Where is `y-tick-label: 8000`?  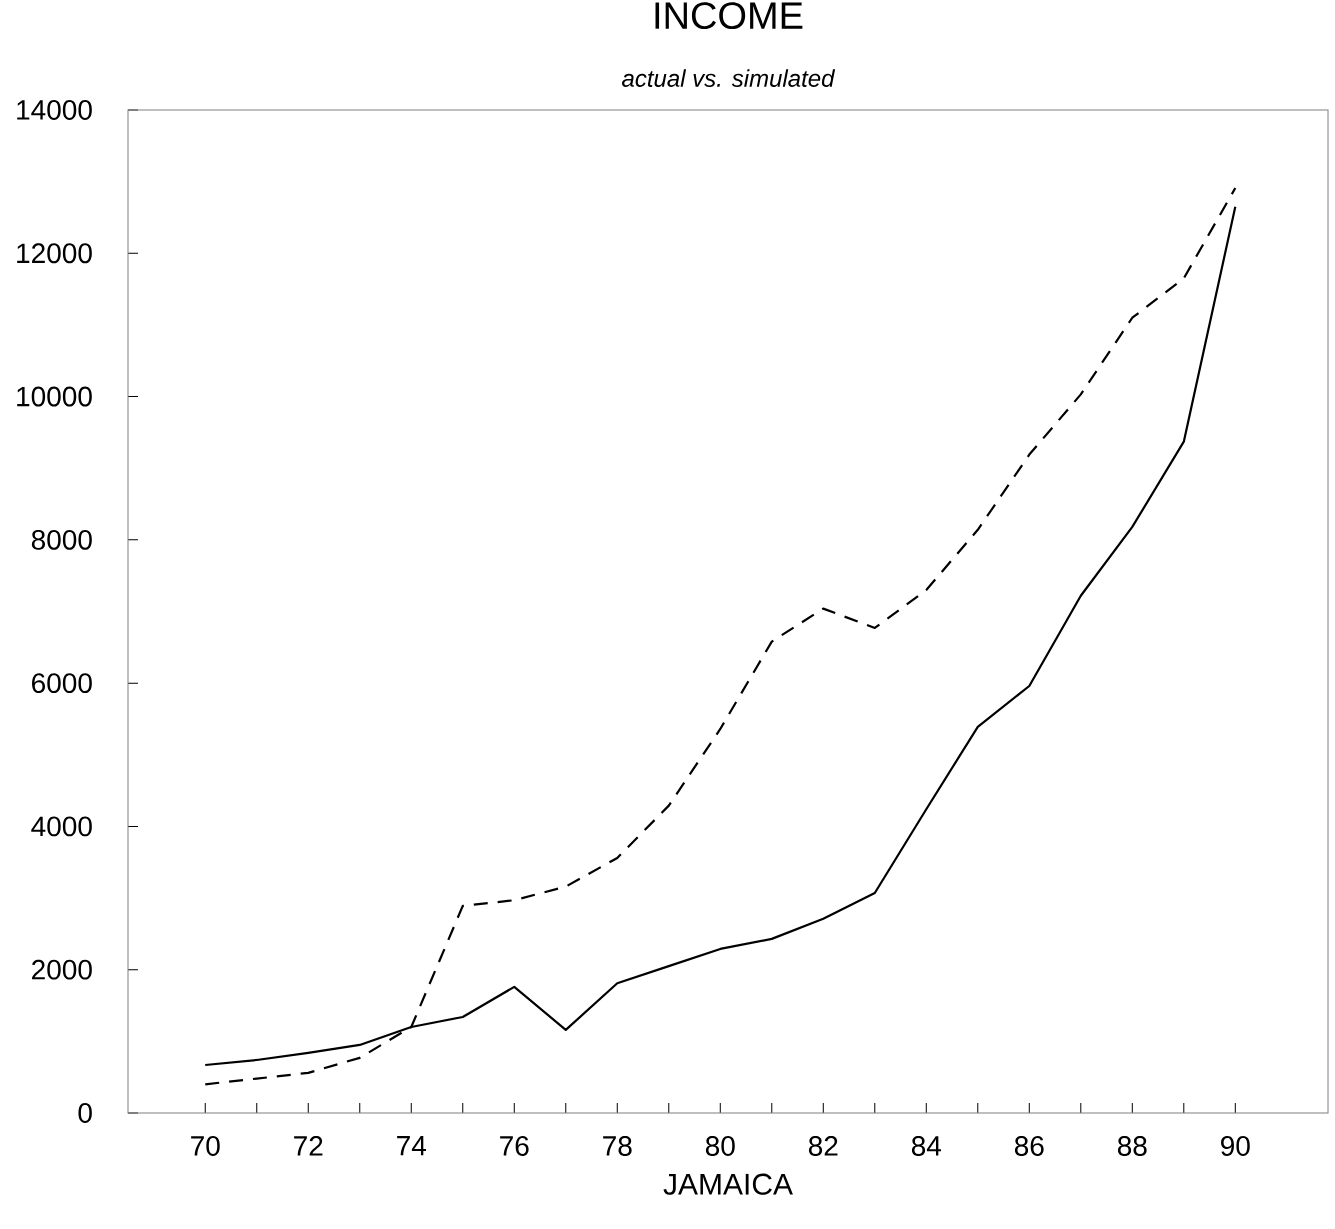
y-tick-label: 8000 is located at coordinates (61, 539).